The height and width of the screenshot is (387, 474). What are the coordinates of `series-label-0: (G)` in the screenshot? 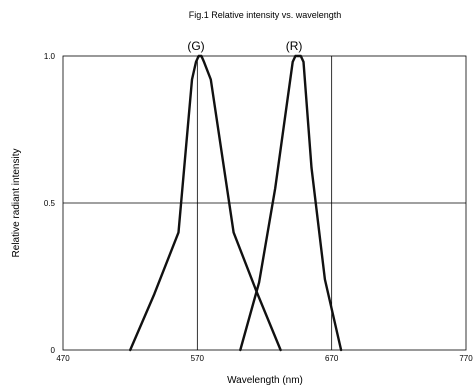 It's located at (195, 46).